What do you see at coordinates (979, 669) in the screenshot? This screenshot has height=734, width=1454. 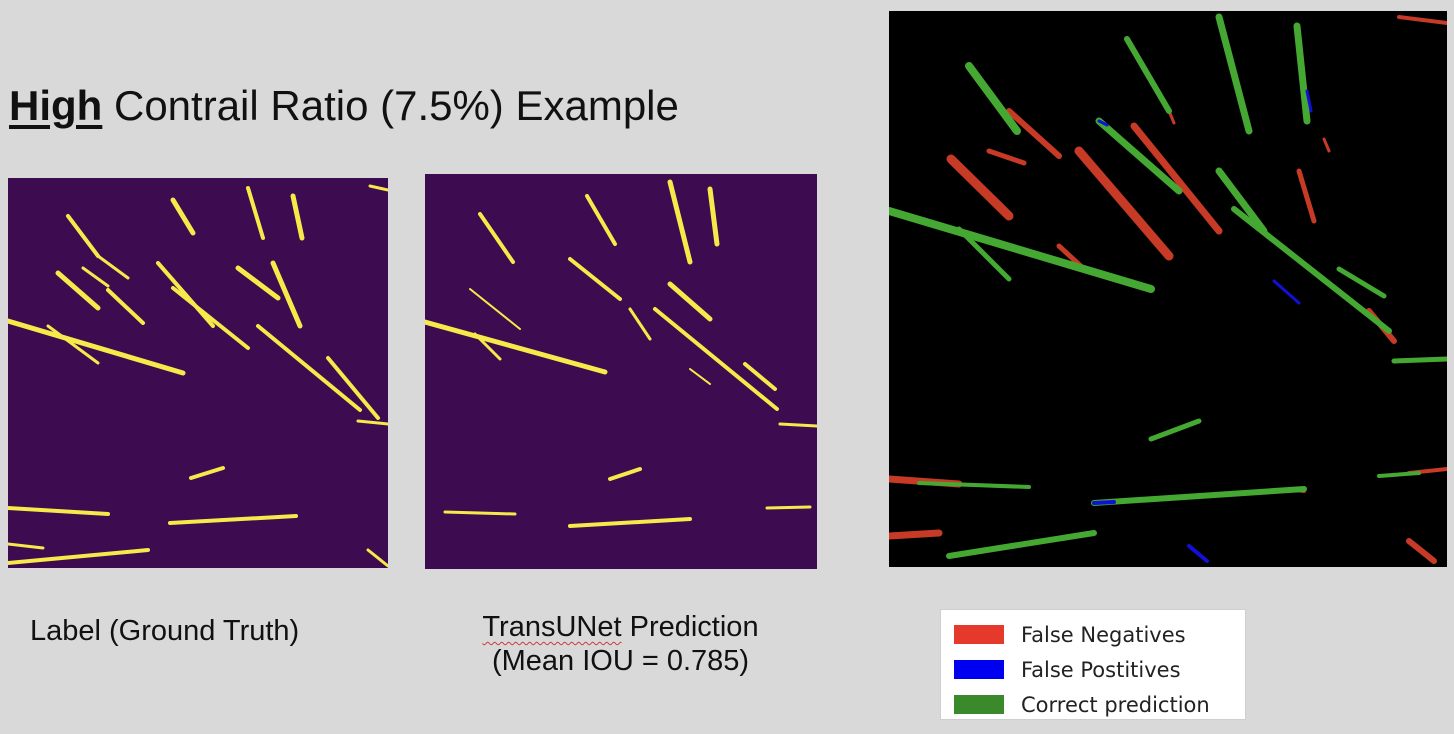 I see `legend-swatch-blue` at bounding box center [979, 669].